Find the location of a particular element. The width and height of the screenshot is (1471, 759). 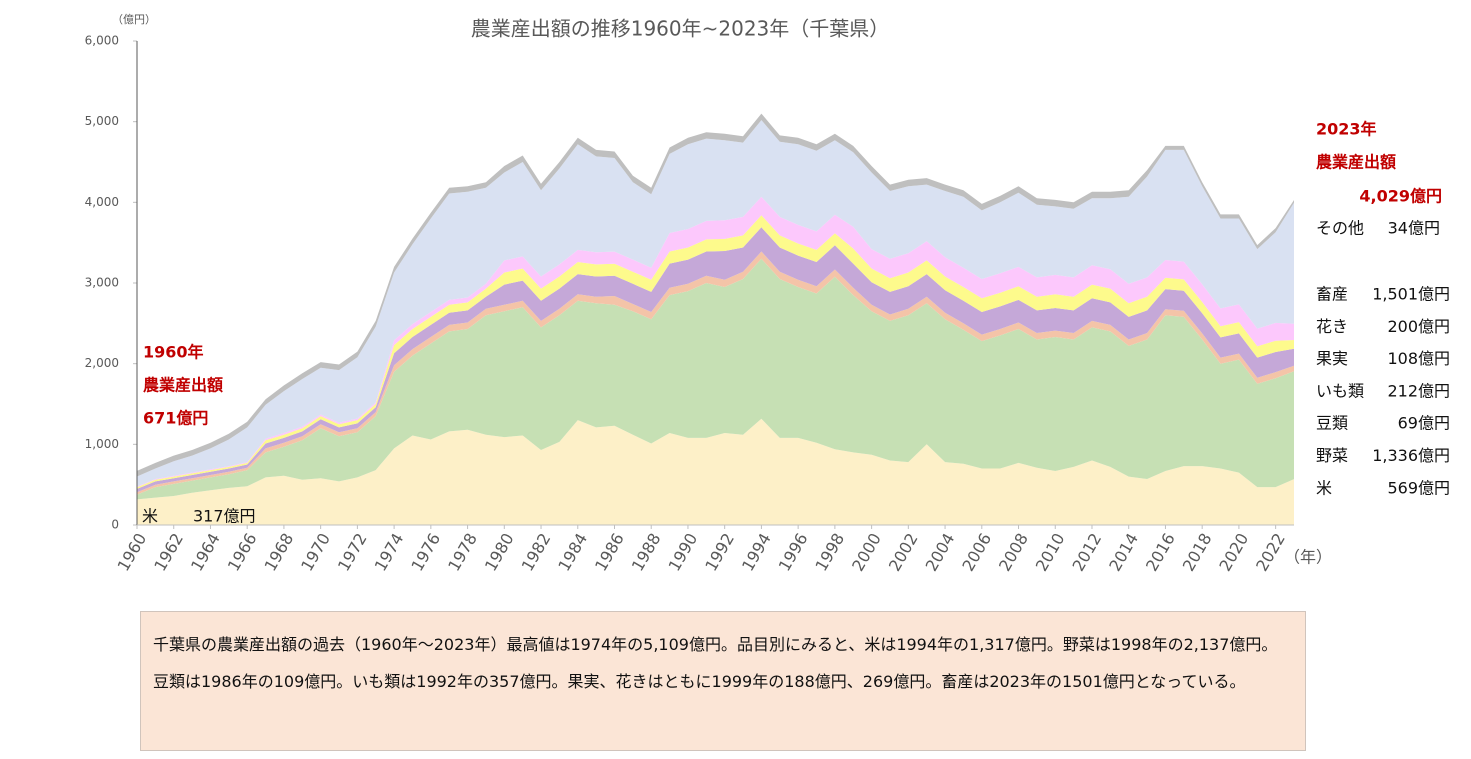

x-unit: （年） is located at coordinates (1308, 557).